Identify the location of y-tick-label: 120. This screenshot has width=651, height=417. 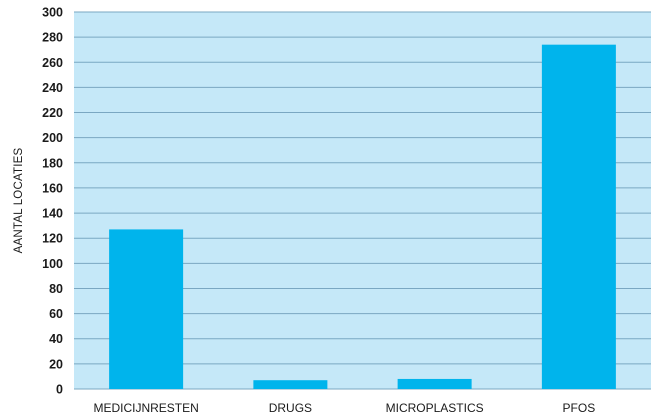
(52, 239).